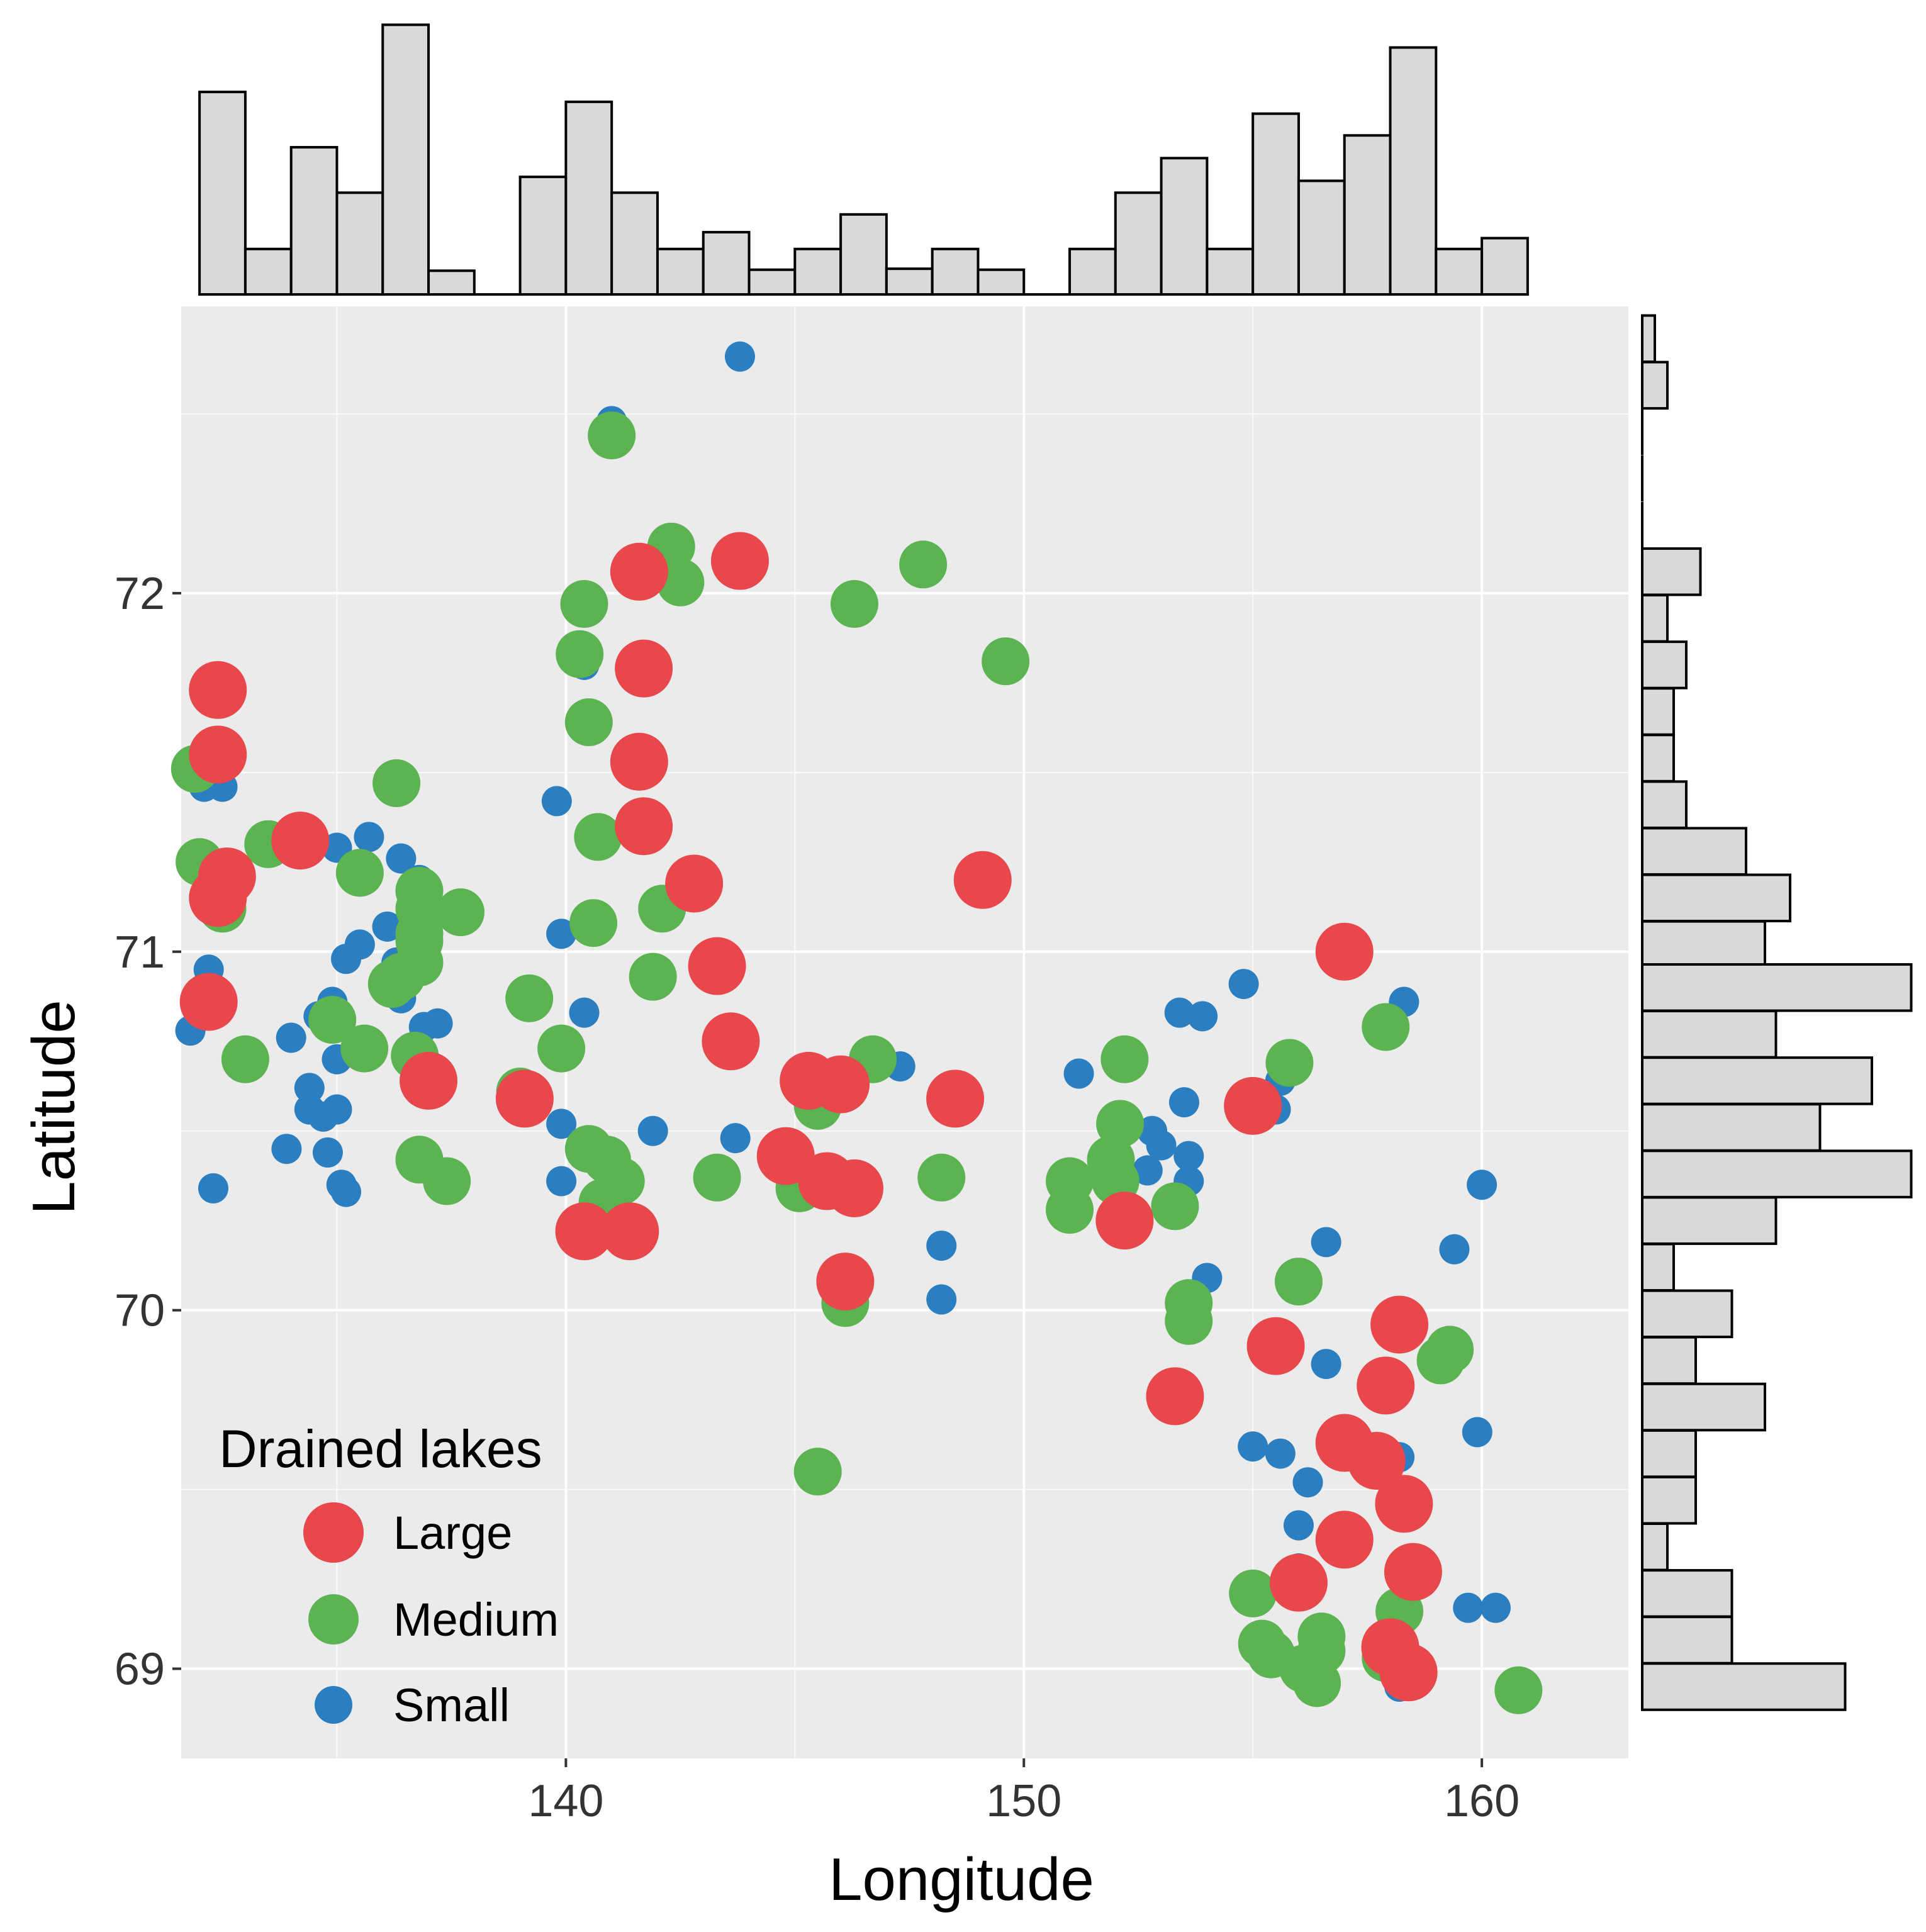  I want to click on legend-label-large: Large, so click(452, 1533).